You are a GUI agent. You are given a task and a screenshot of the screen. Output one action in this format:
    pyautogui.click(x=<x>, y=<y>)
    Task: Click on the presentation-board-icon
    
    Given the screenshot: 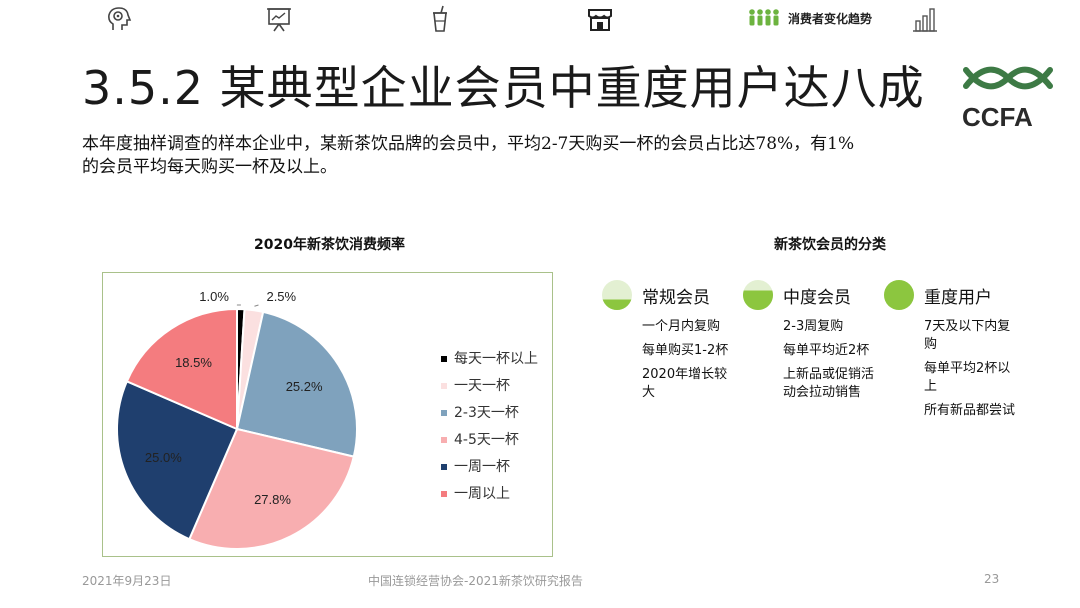 What is the action you would take?
    pyautogui.click(x=279, y=19)
    